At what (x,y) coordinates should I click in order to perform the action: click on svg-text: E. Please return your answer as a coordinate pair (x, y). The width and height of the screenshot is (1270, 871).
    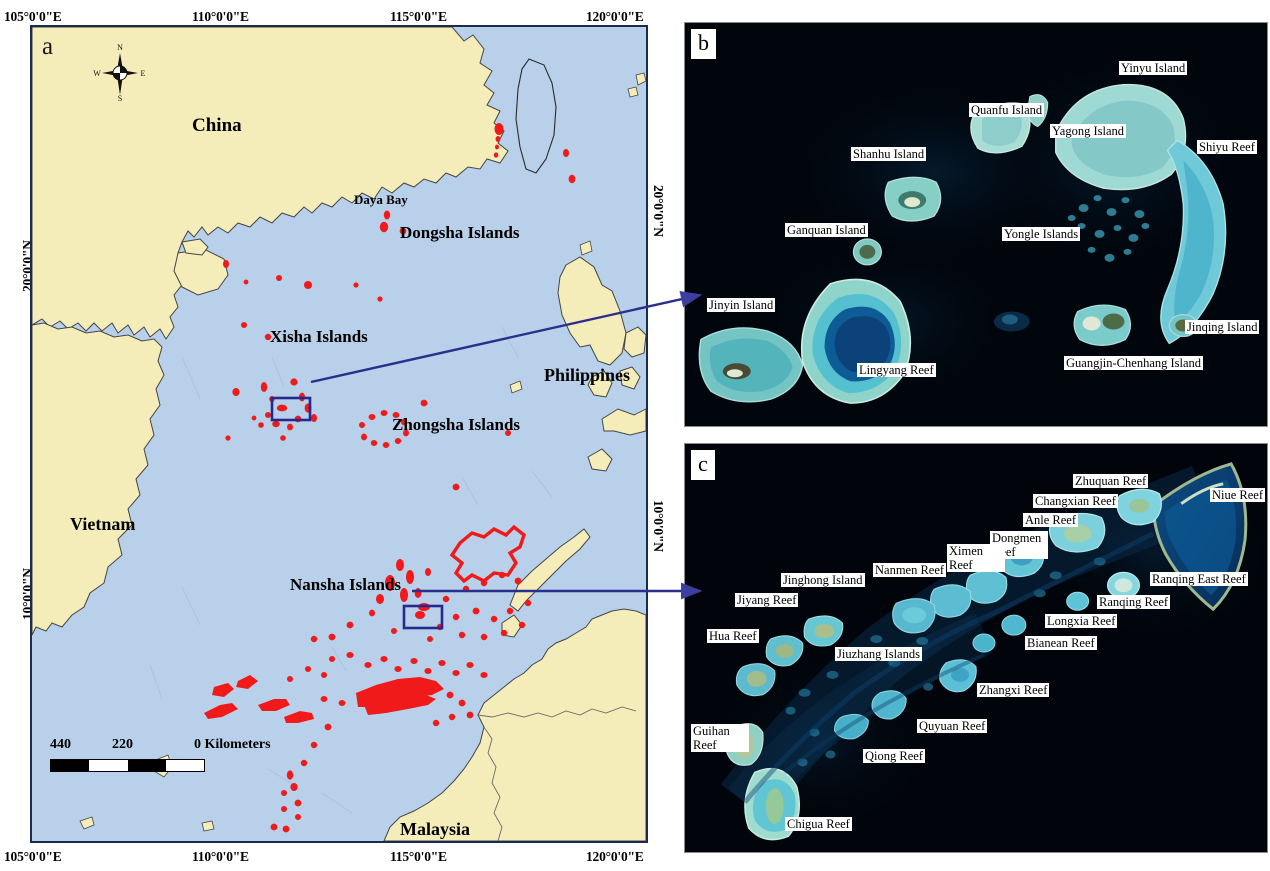
    Looking at the image, I should click on (143, 73).